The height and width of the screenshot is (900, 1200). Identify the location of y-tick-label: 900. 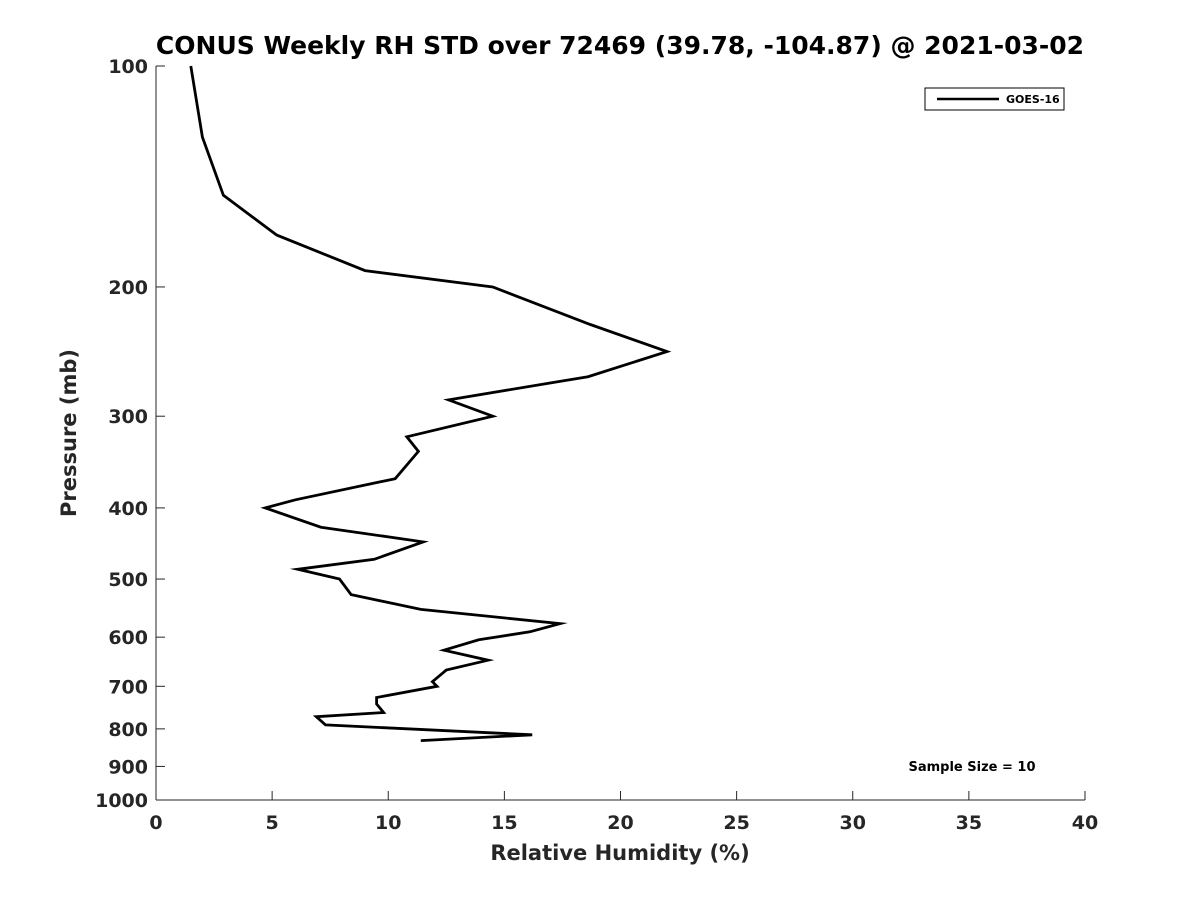
(128, 767).